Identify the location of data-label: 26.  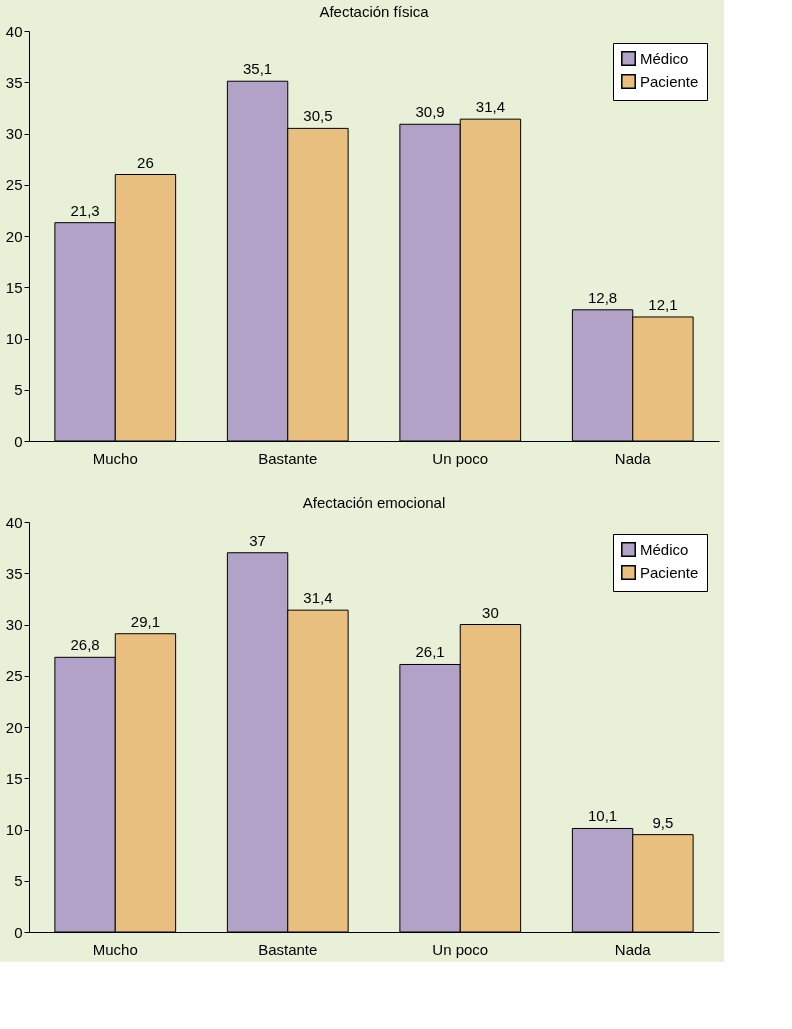
(145, 162).